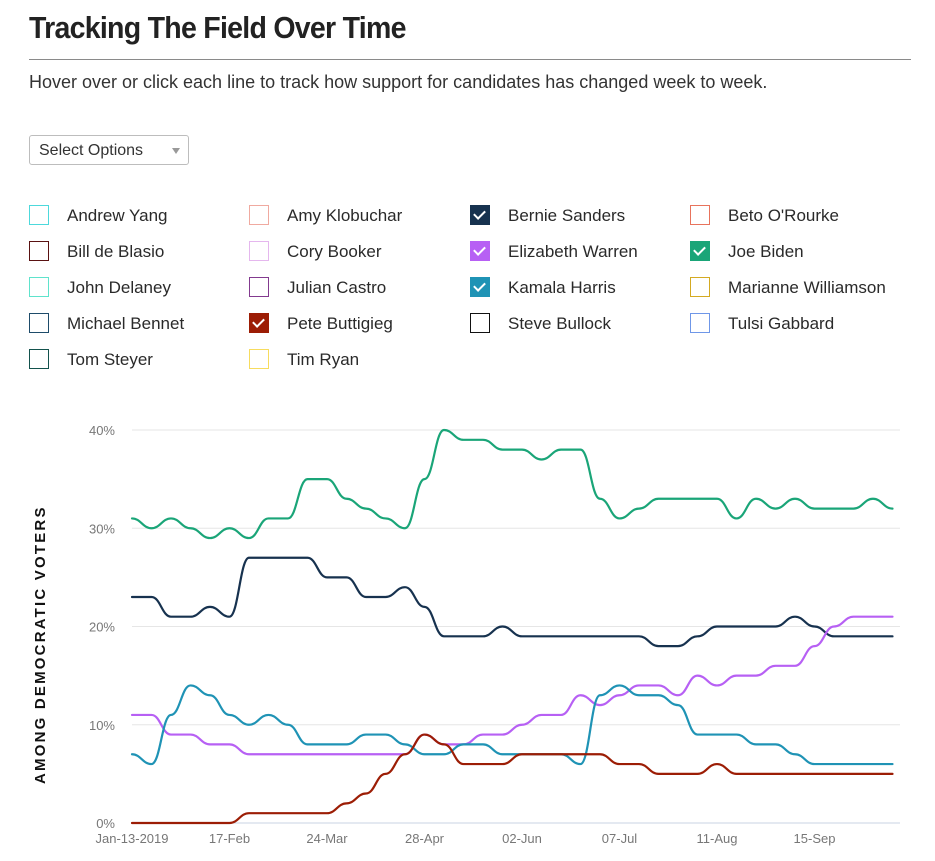 The image size is (935, 861). Describe the element at coordinates (334, 251) in the screenshot. I see `legend-label: Cory Booker` at that location.